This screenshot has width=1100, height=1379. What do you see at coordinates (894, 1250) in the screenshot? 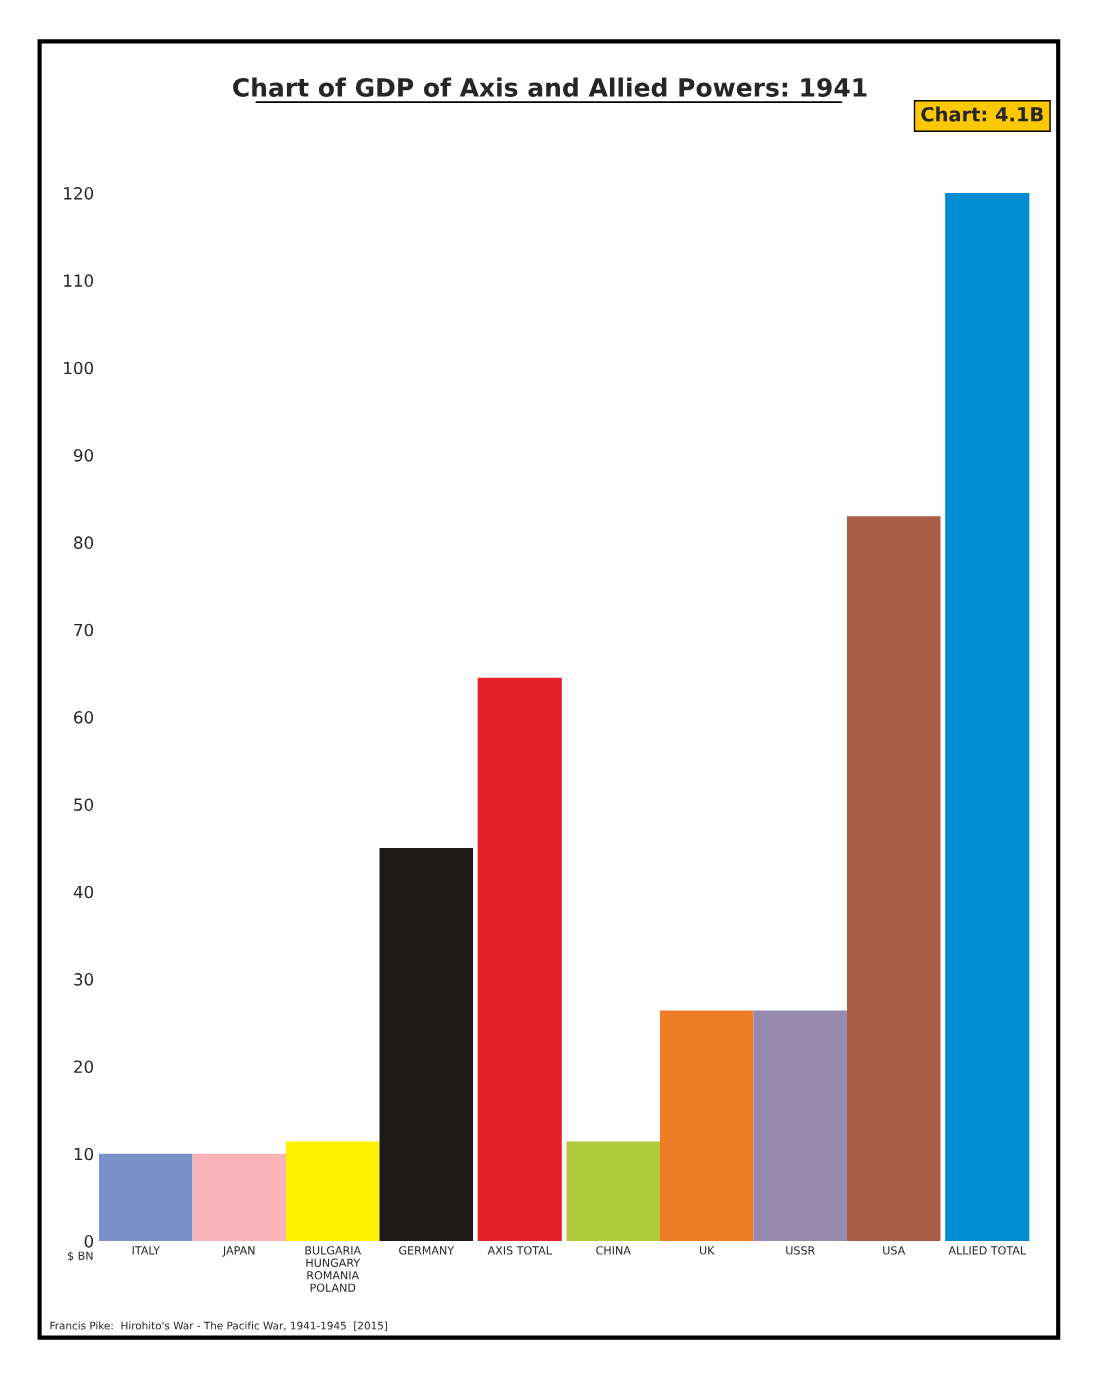
I see `x-tick-label: USA` at bounding box center [894, 1250].